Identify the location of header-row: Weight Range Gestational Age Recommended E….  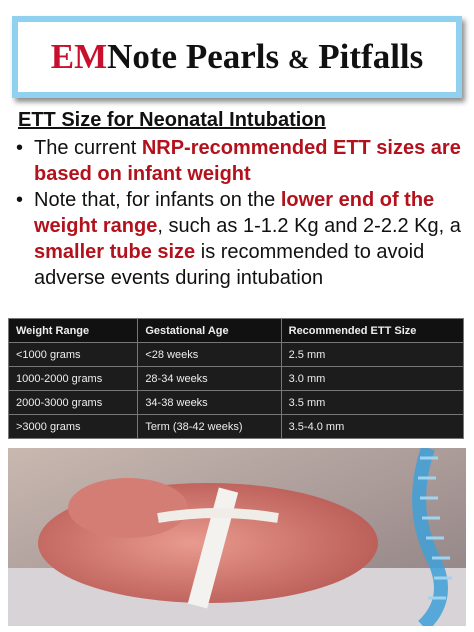
(236, 330).